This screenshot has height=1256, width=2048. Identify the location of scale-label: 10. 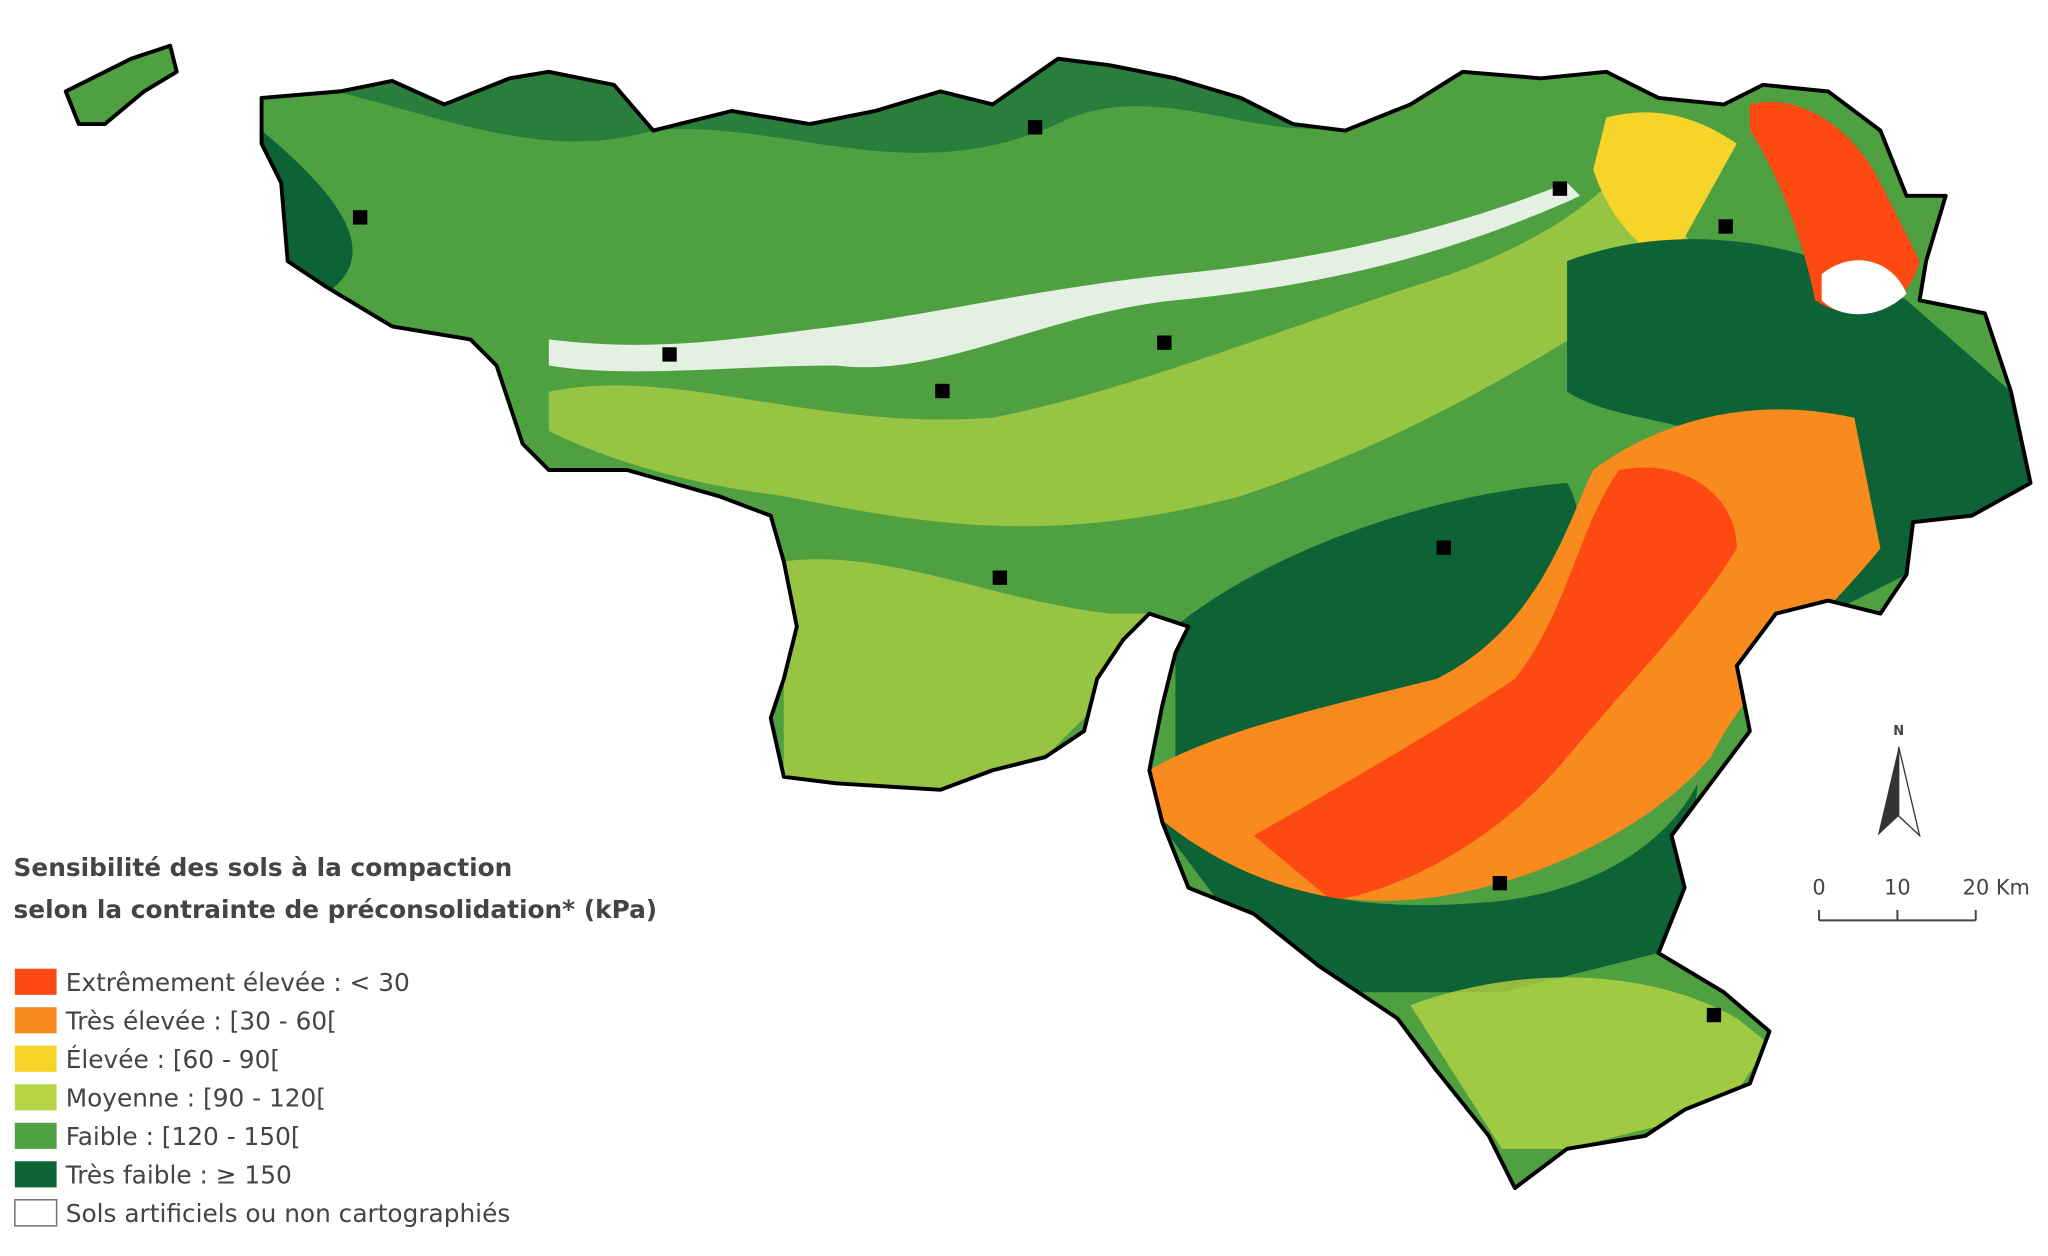
(1897, 887).